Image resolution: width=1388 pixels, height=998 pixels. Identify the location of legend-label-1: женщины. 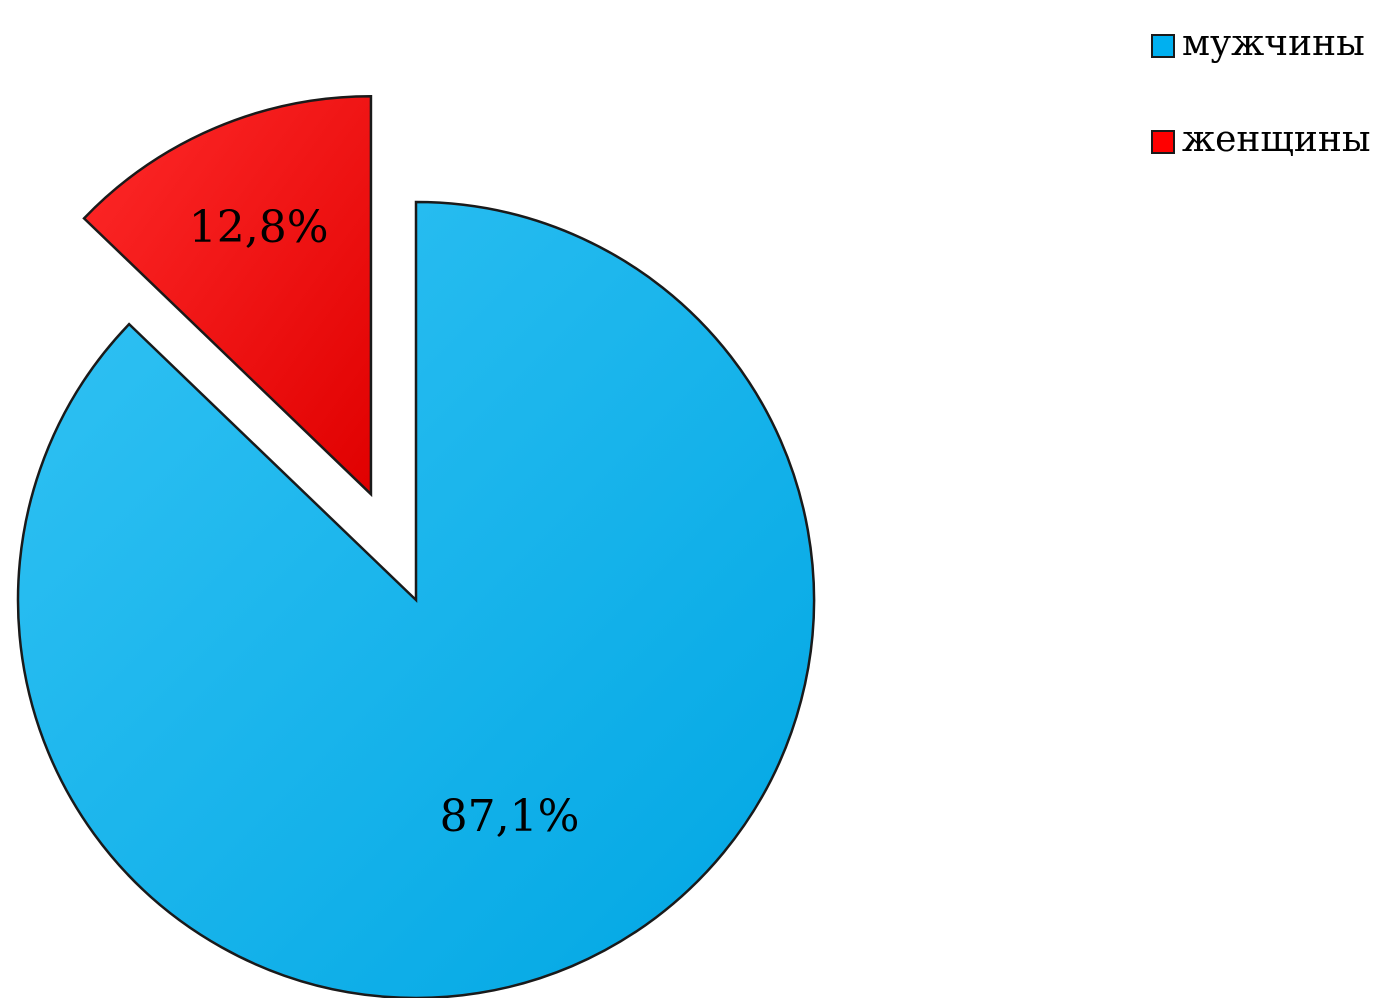
(1276, 139).